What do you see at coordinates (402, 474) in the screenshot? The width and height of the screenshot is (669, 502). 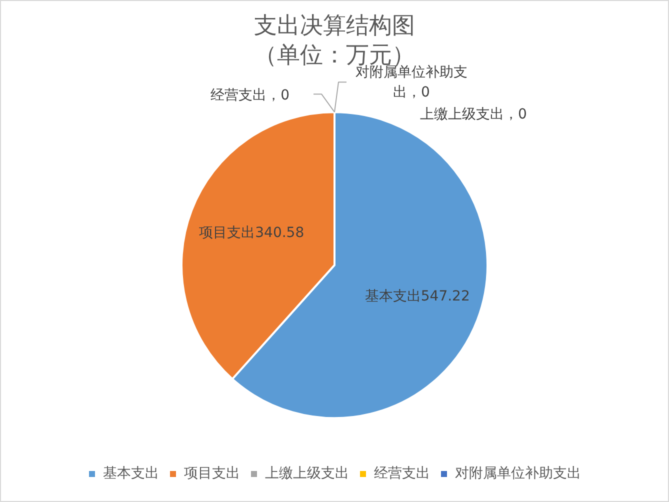 I see `legend-label: 经营支出` at bounding box center [402, 474].